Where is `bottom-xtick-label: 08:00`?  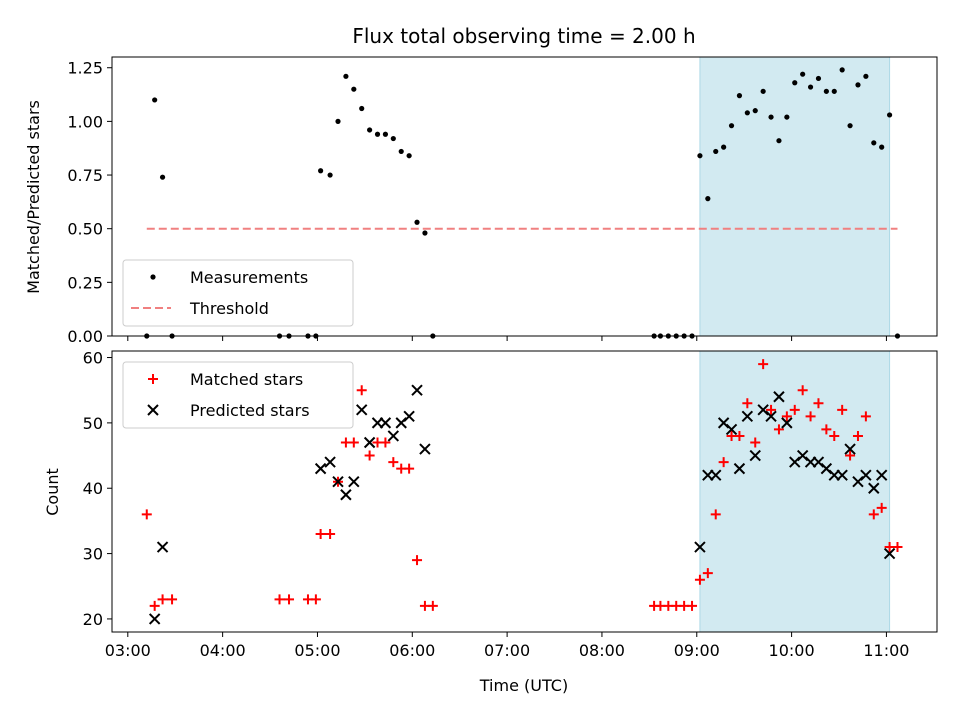 bottom-xtick-label: 08:00 is located at coordinates (602, 650).